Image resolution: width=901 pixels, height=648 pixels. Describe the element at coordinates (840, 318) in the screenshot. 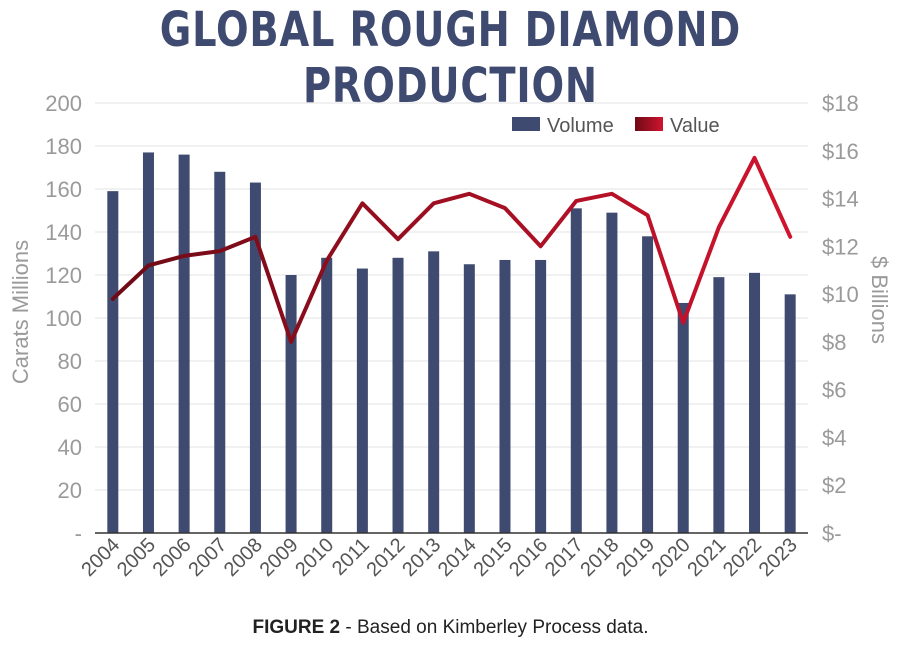

I see `right-axis-ticks: $- $2 $4 $6 $8 $10 $12 $14 $16 $18` at that location.